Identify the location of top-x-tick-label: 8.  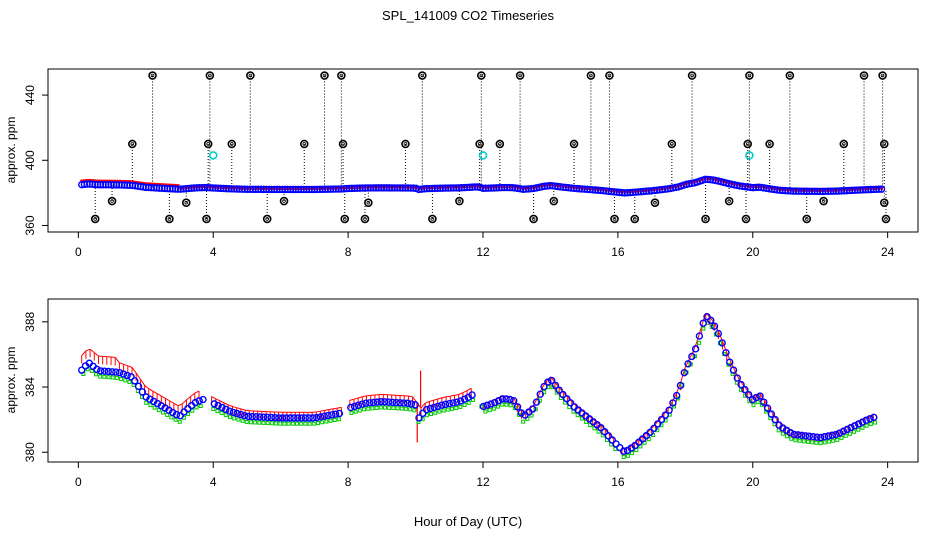
(348, 252).